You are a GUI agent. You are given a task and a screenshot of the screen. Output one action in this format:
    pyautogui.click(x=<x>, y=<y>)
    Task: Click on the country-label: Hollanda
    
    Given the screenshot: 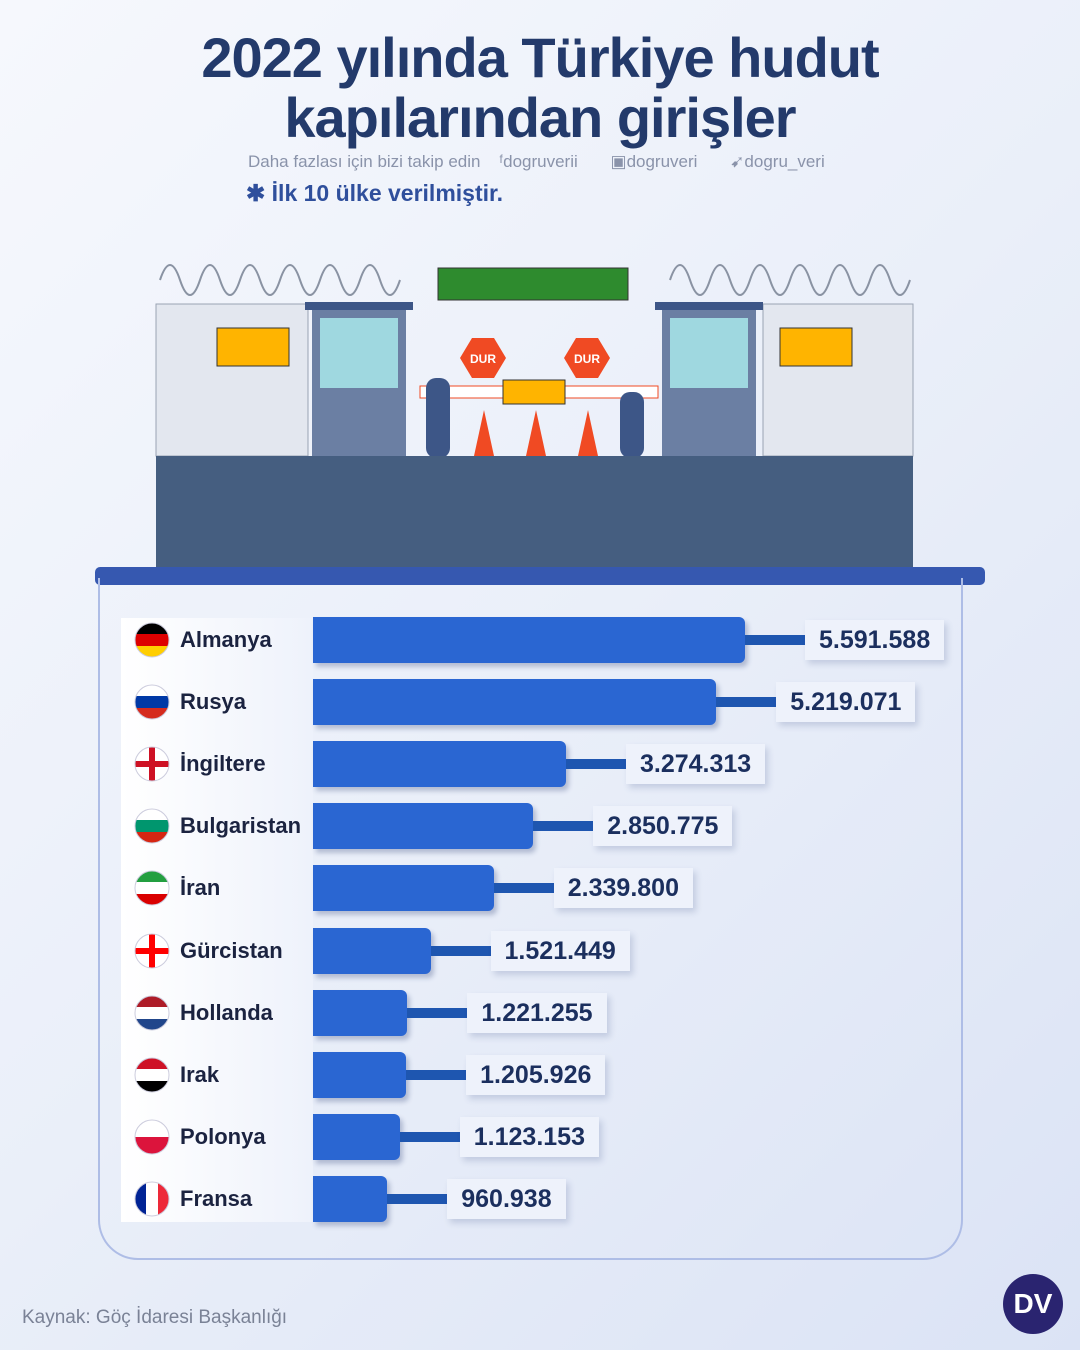 What is the action you would take?
    pyautogui.click(x=226, y=1012)
    